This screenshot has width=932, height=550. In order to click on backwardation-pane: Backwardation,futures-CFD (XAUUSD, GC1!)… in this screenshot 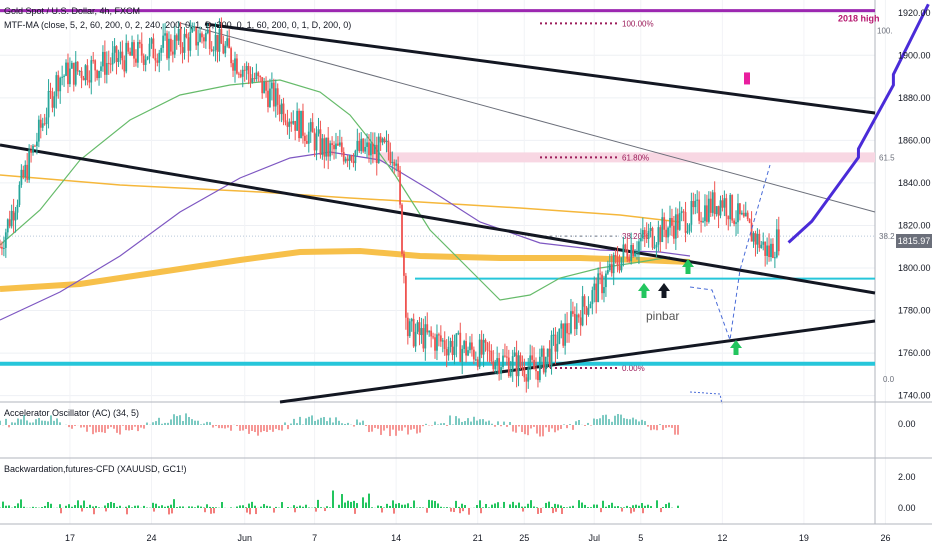, I will do `click(458, 489)`.